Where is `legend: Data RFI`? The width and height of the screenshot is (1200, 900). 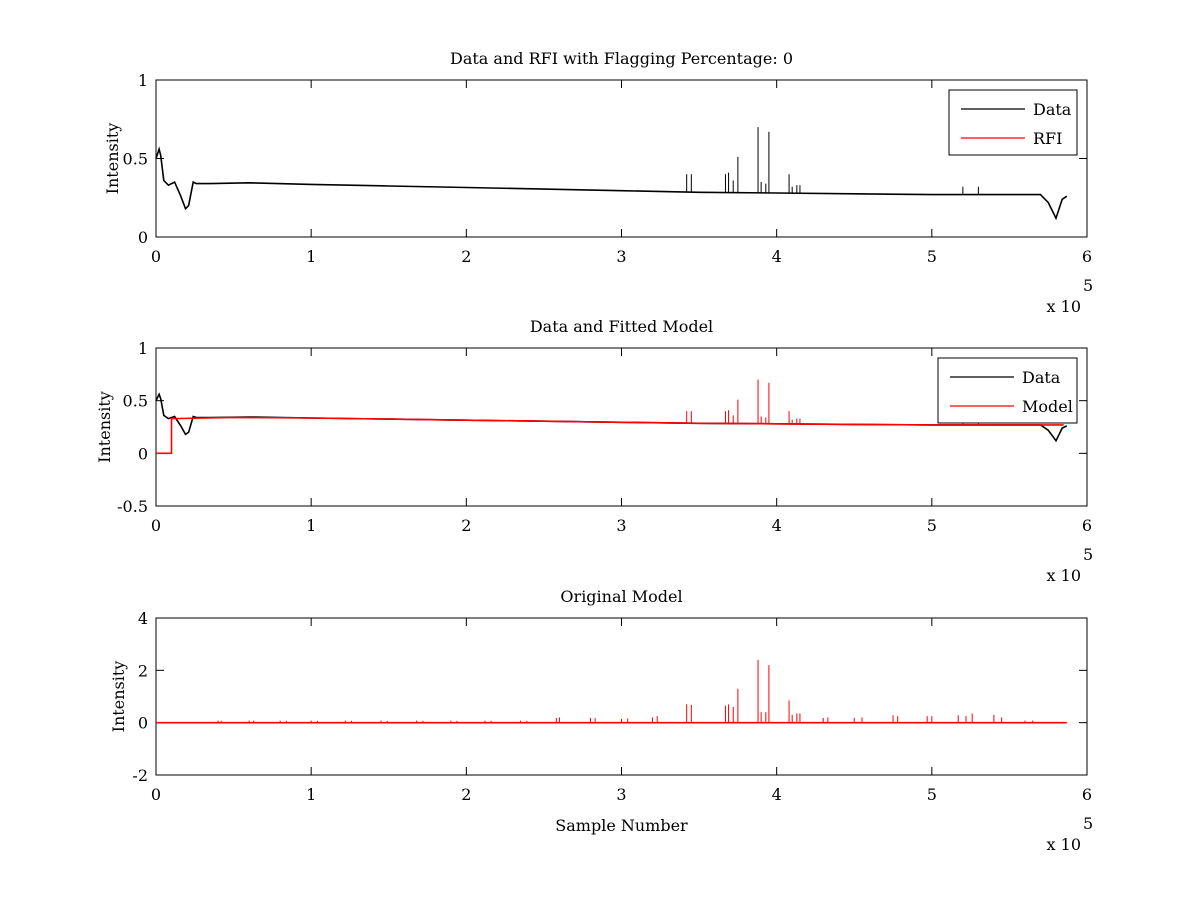 legend: Data RFI is located at coordinates (1013, 122).